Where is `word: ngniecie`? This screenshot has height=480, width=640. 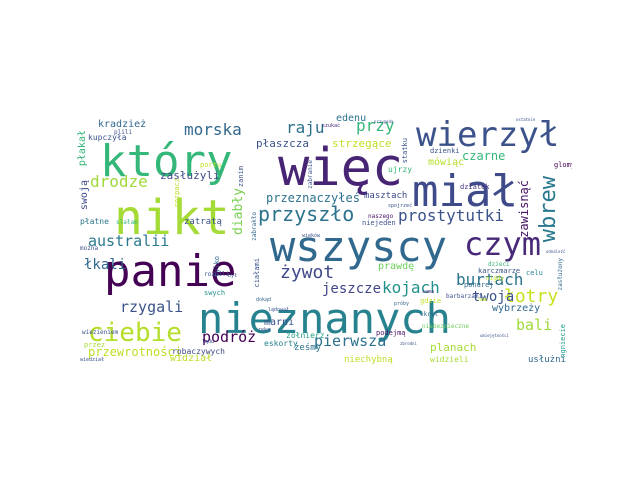 word: ngniecie is located at coordinates (563, 341).